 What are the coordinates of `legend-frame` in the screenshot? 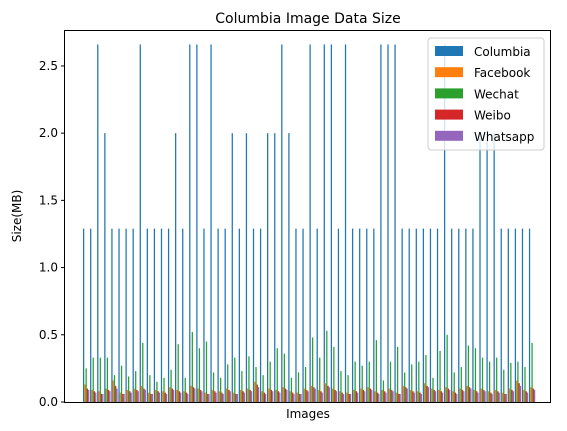 It's located at (486, 94).